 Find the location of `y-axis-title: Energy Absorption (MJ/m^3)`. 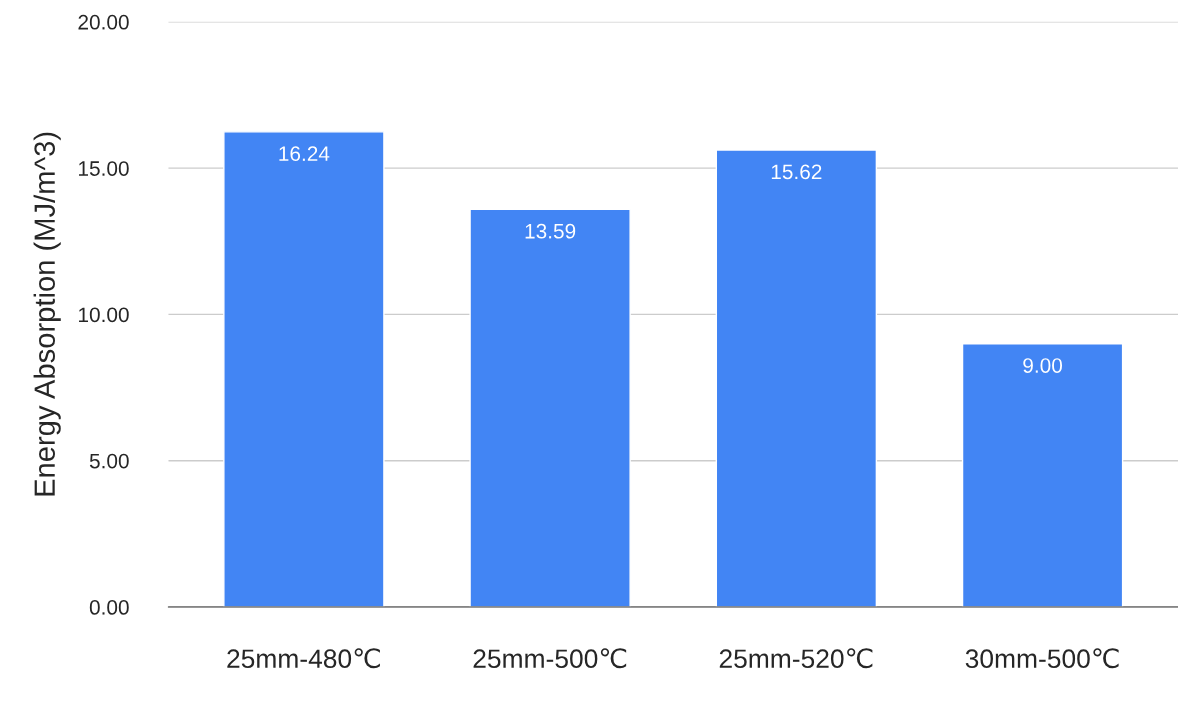

y-axis-title: Energy Absorption (MJ/m^3) is located at coordinates (47, 314).